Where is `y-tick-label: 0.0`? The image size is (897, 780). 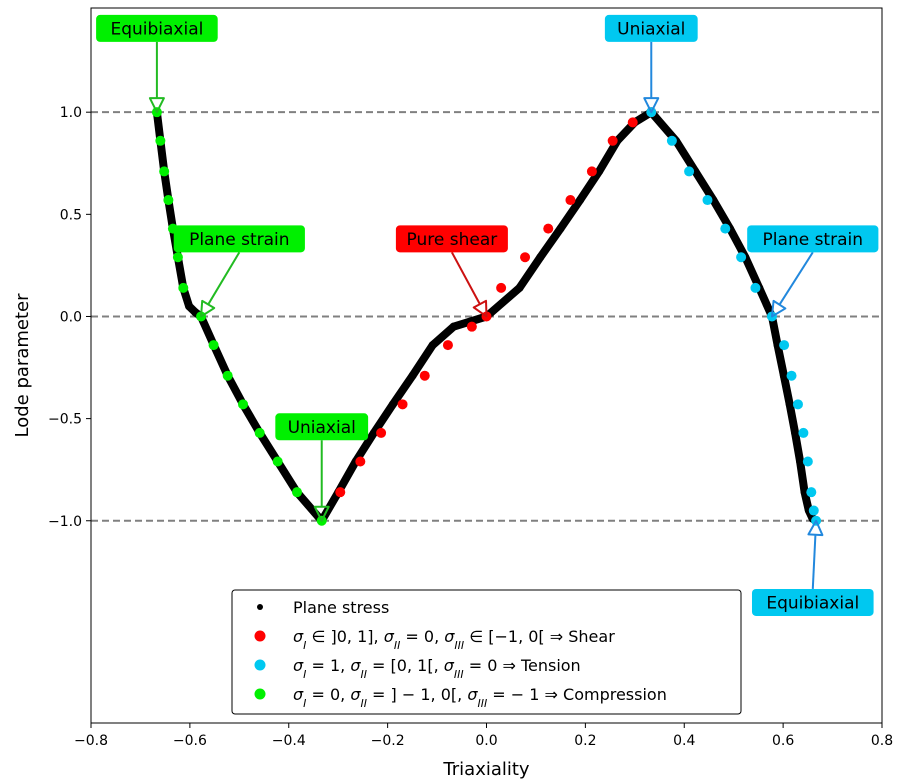
y-tick-label: 0.0 is located at coordinates (71, 317).